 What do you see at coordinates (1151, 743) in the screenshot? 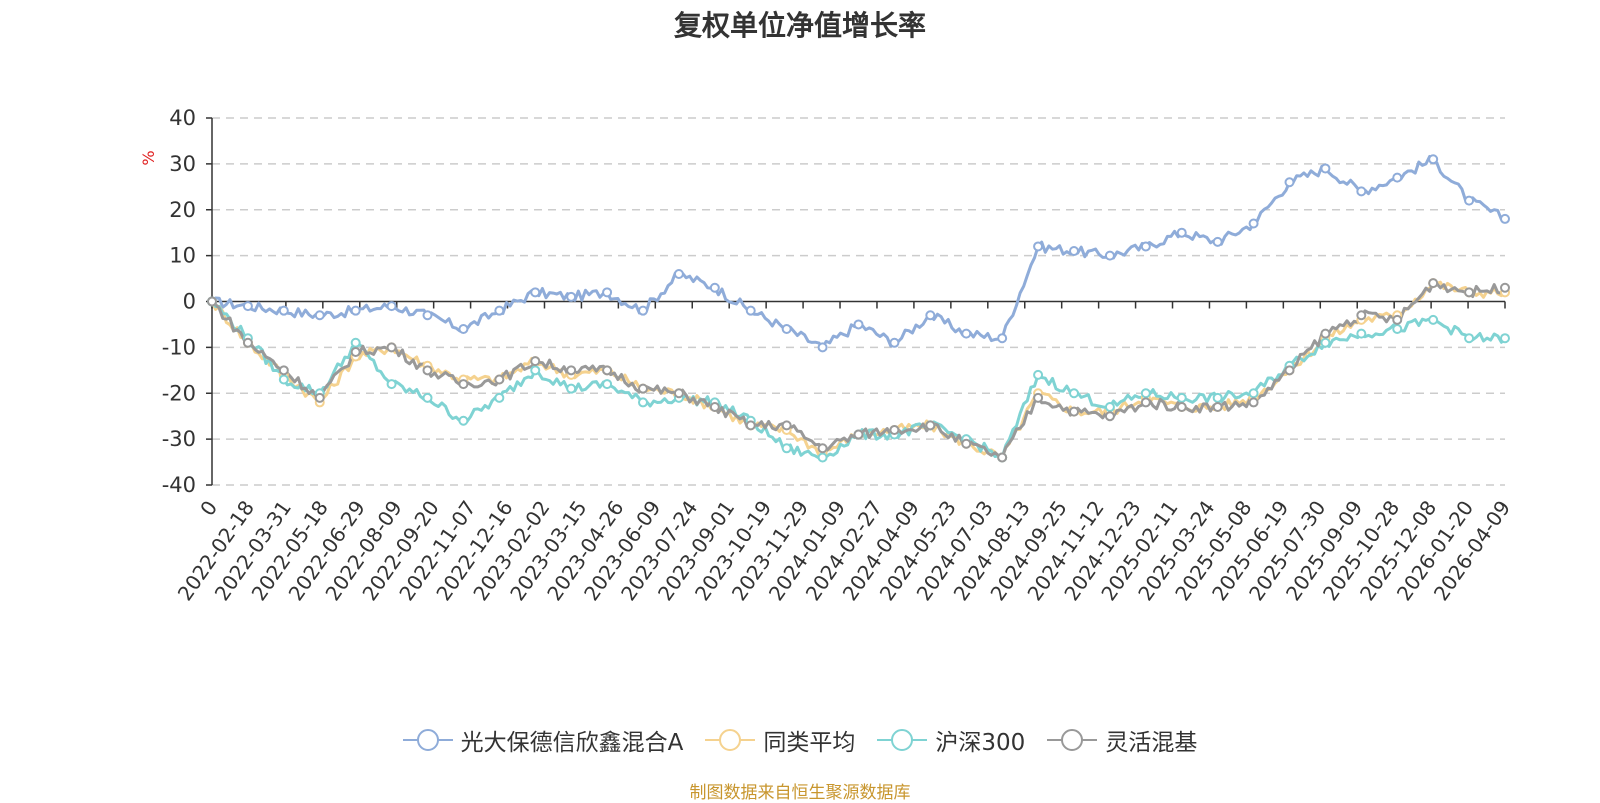
I see `legend-label-3: 灵活混基` at bounding box center [1151, 743].